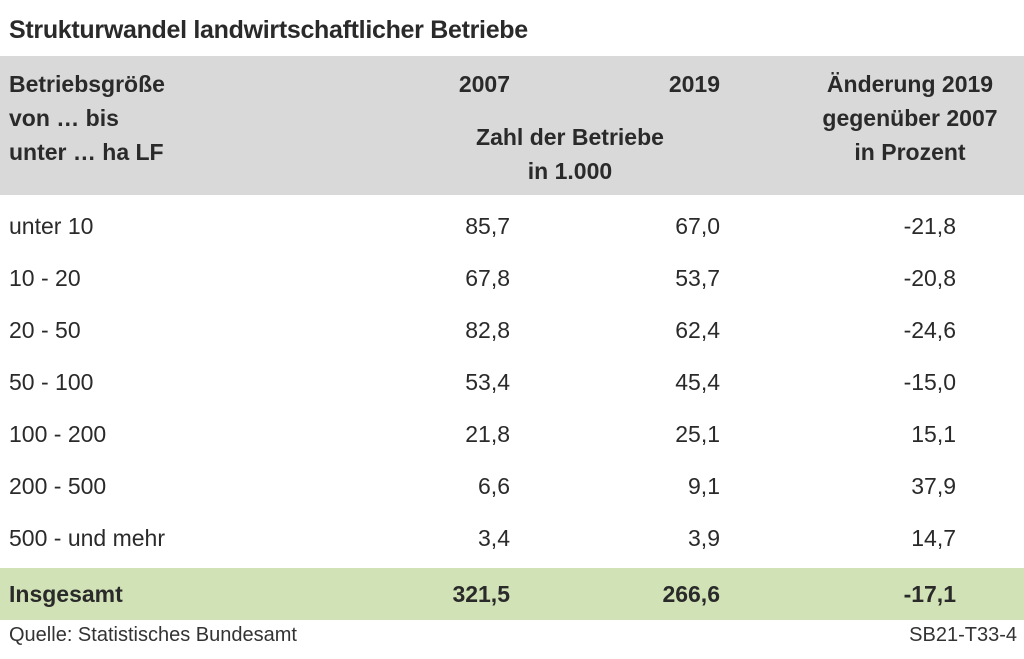  What do you see at coordinates (87, 118) in the screenshot?
I see `header-size-class: Betriebsgröße von … bis unter … ha LF` at bounding box center [87, 118].